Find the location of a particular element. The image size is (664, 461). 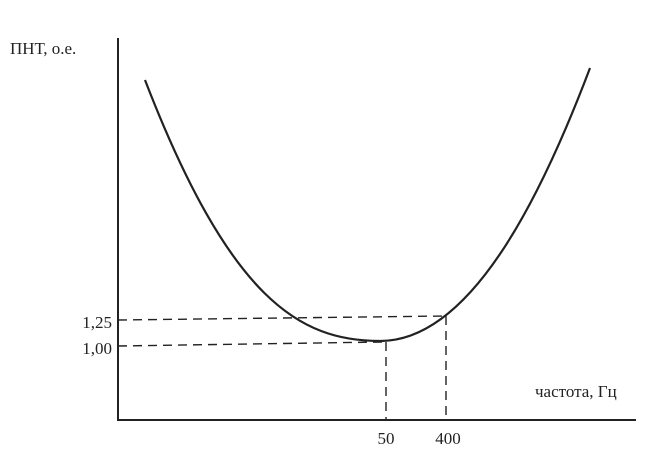

y-axis-label: ПНТ, о.е. is located at coordinates (43, 48).